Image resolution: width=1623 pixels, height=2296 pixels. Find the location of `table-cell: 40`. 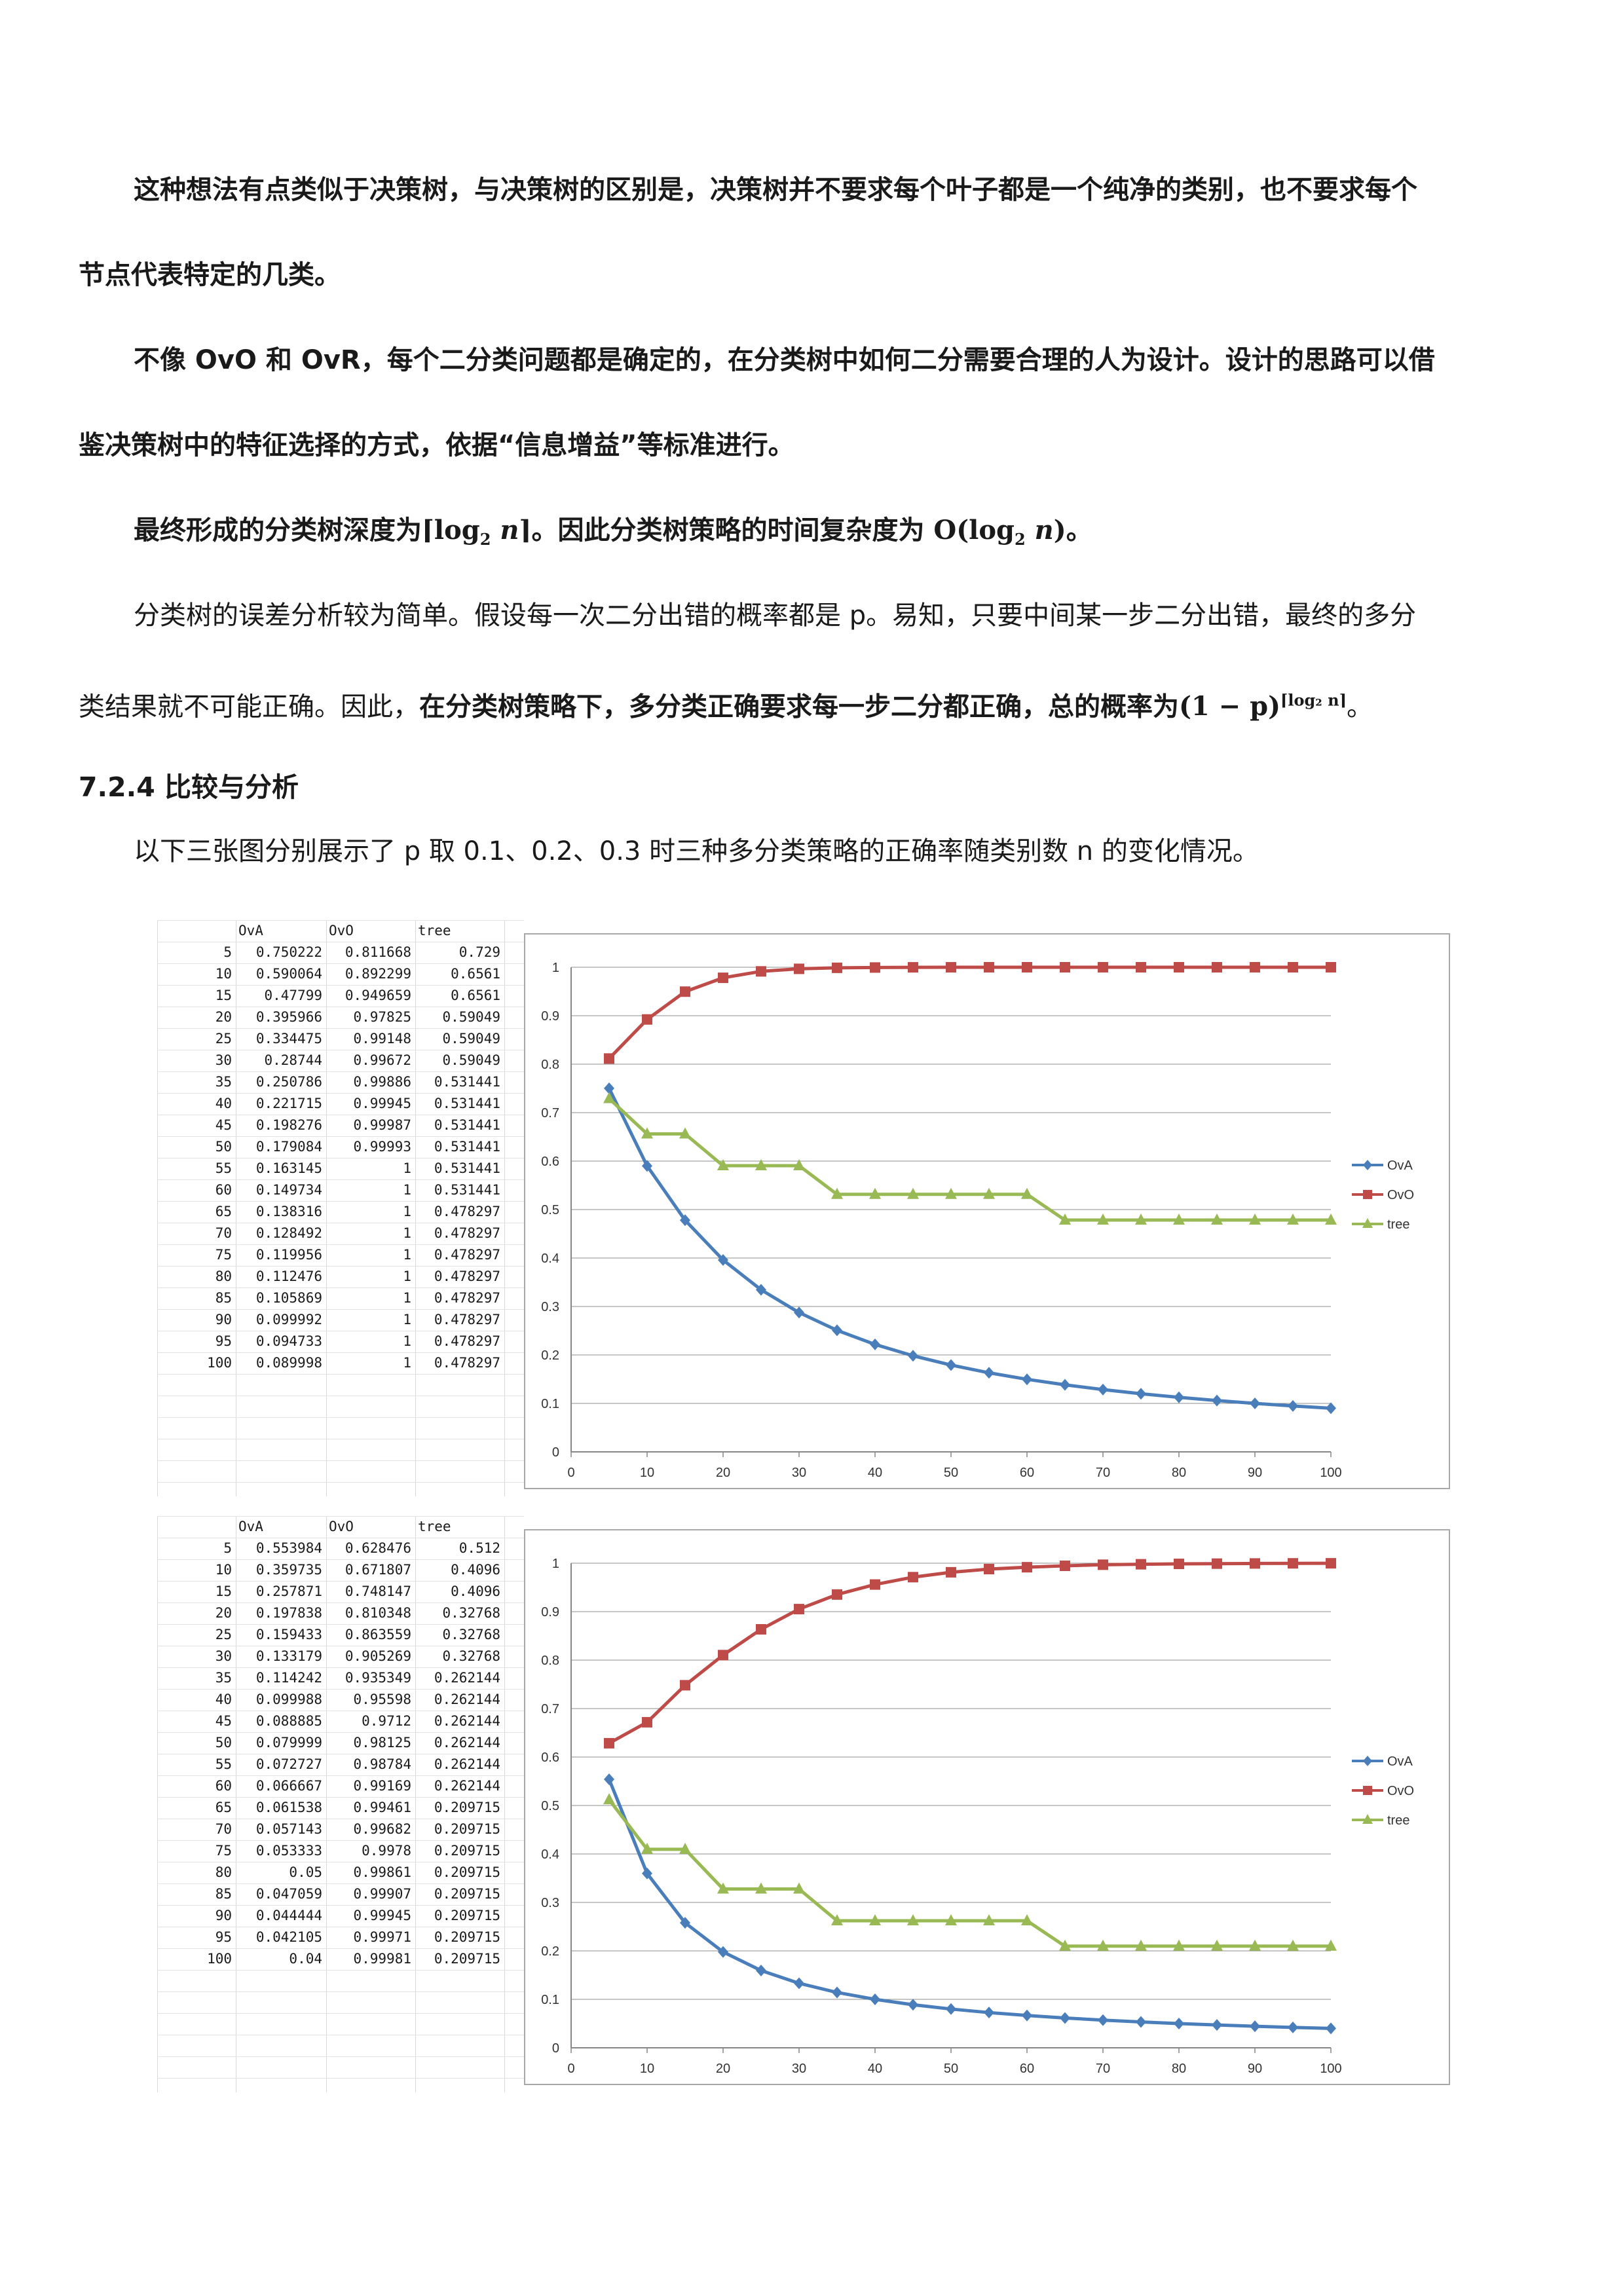

table-cell: 40 is located at coordinates (223, 1104).